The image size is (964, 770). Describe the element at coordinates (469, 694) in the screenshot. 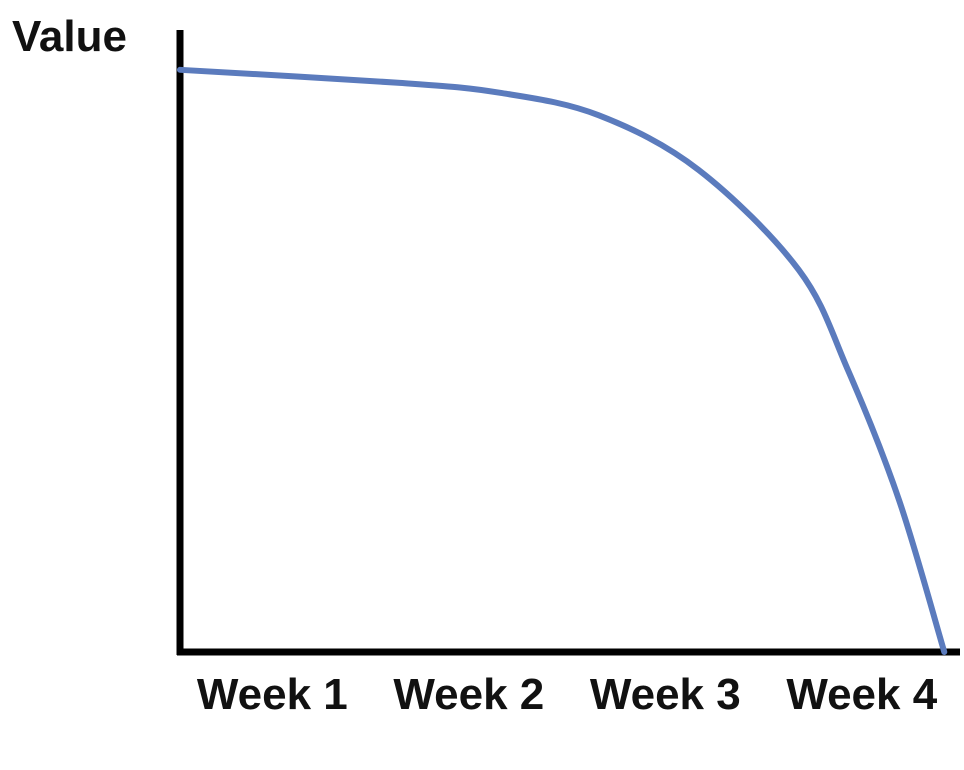

I see `x-tick-label: Week 2` at that location.